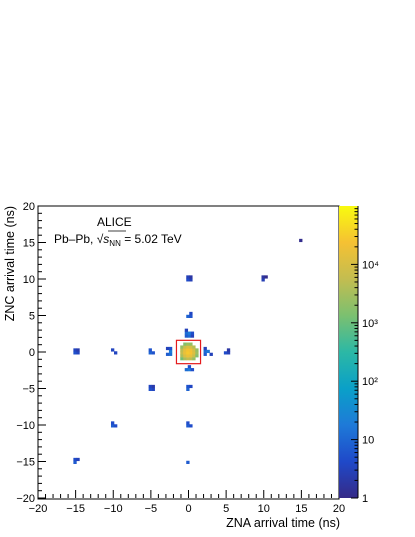 This screenshot has height=537, width=415. Describe the element at coordinates (226, 509) in the screenshot. I see `x-tick-label: 5` at that location.